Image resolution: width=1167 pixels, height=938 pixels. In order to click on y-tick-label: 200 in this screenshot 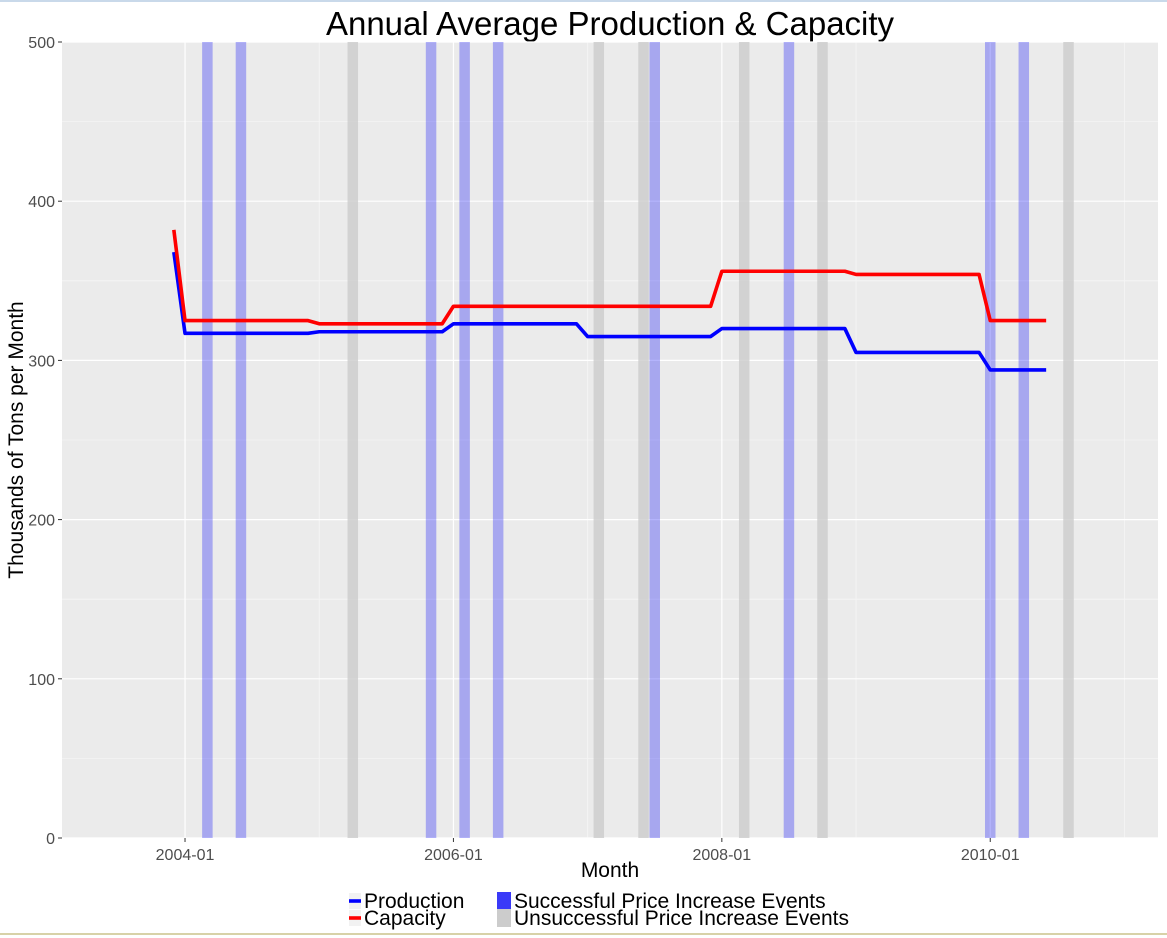, I will do `click(41, 521)`.